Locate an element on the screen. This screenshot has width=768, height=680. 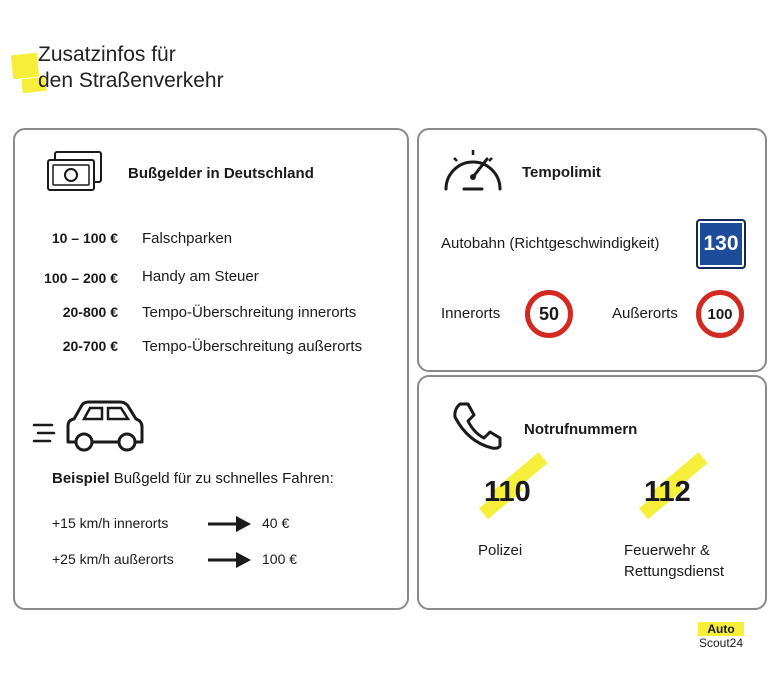
example-condition: +25 km/h außerorts is located at coordinates (113, 559).